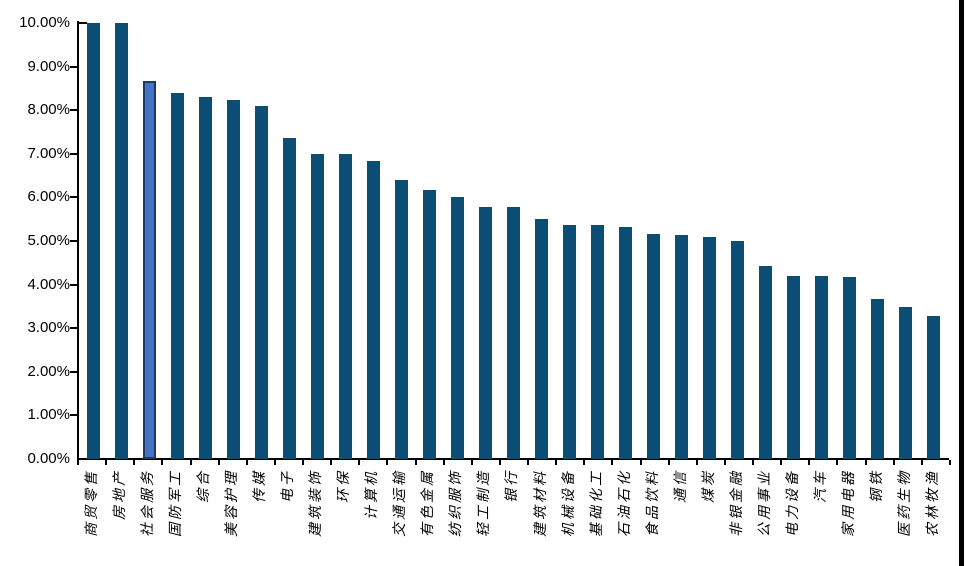 Image resolution: width=966 pixels, height=566 pixels. What do you see at coordinates (794, 515) in the screenshot?
I see `x-label-cell: 电力设备` at bounding box center [794, 515].